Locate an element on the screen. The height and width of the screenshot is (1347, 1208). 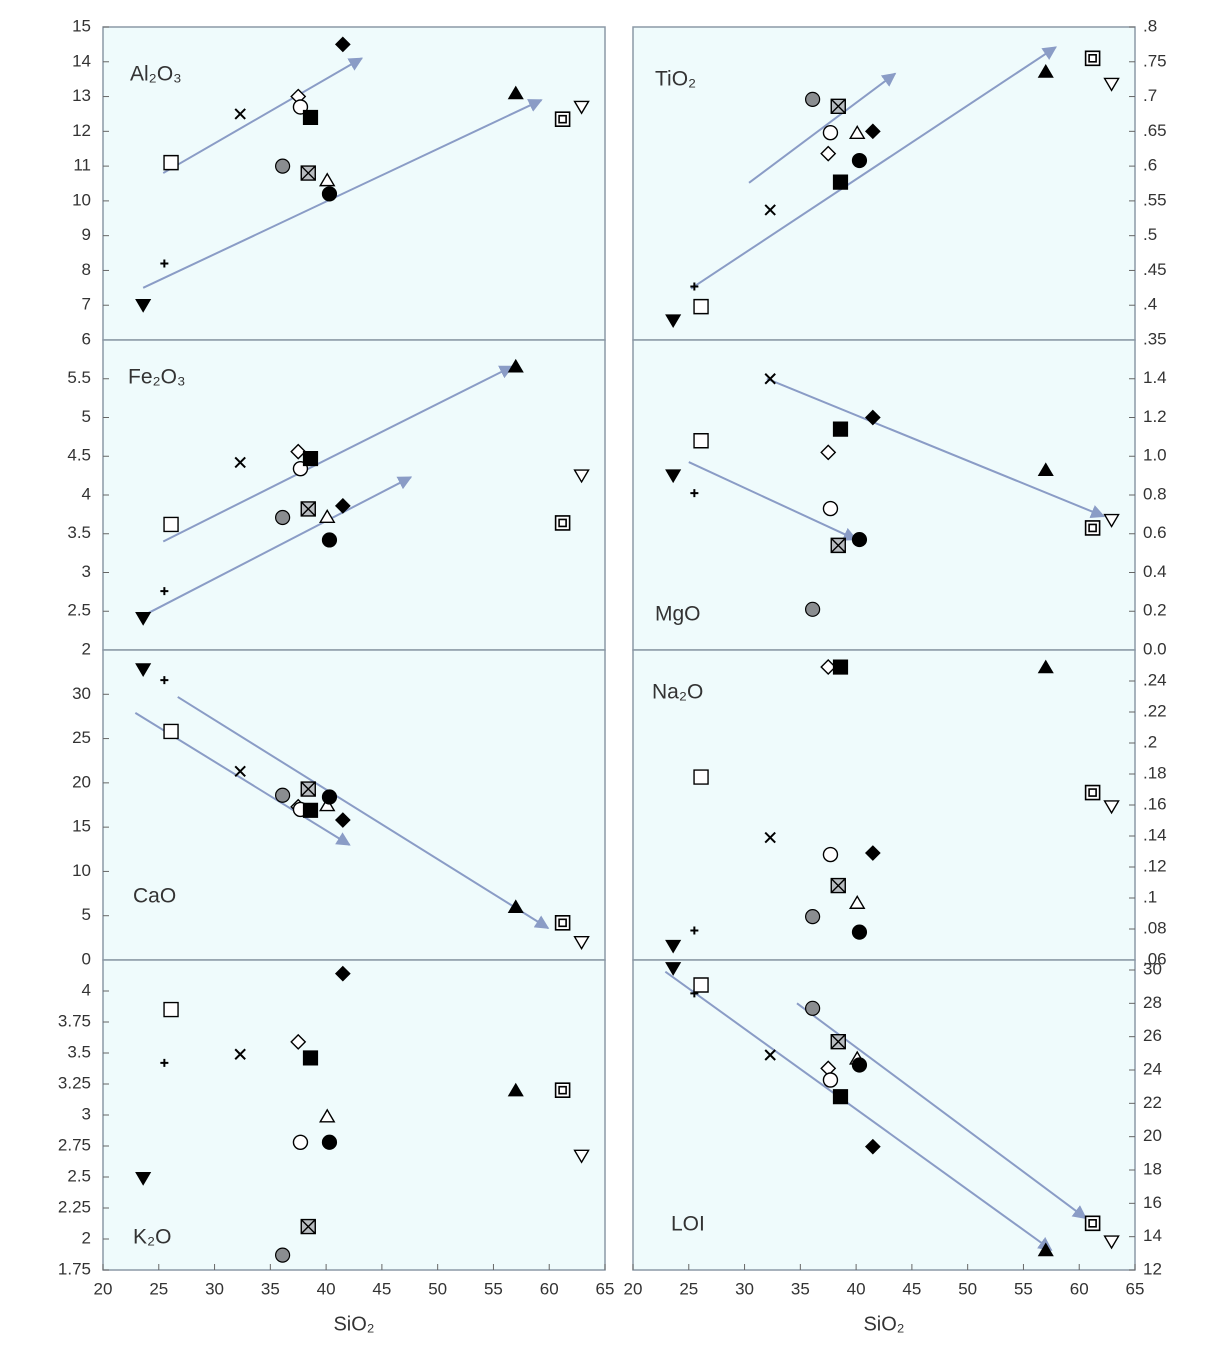
y-tick-label: .55 is located at coordinates (1155, 199).